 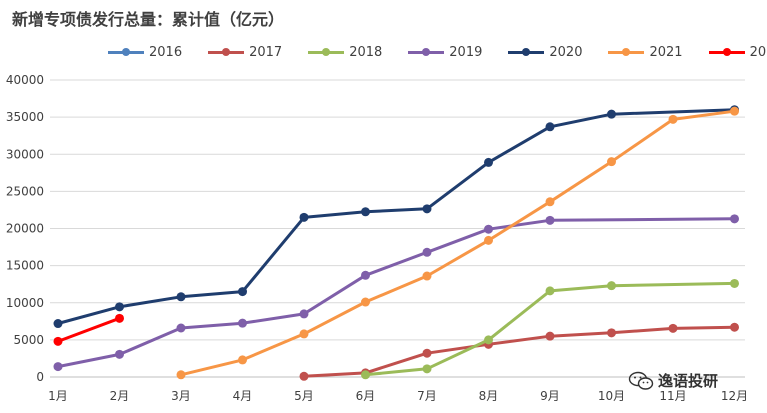 I want to click on y-tick-label: 30000, so click(x=25, y=154).